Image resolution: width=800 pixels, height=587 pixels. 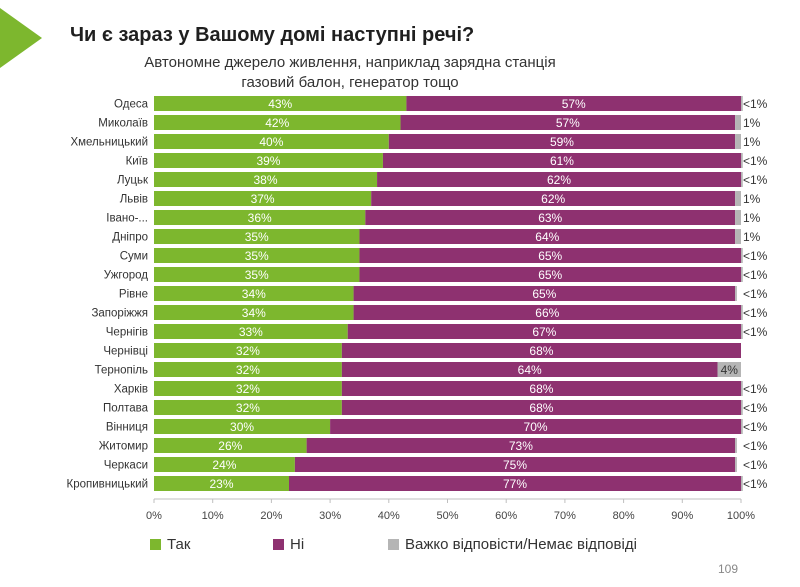 I want to click on data-label-no: 62%, so click(x=559, y=180).